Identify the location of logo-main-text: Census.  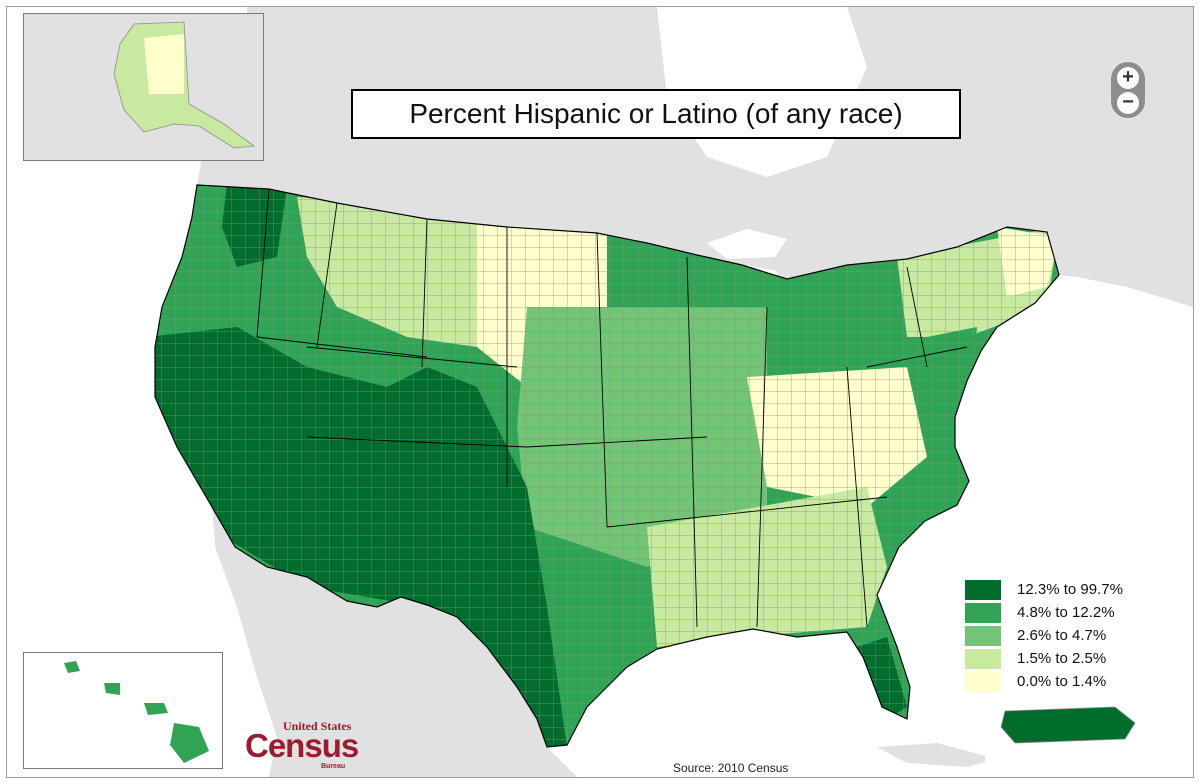
(302, 745).